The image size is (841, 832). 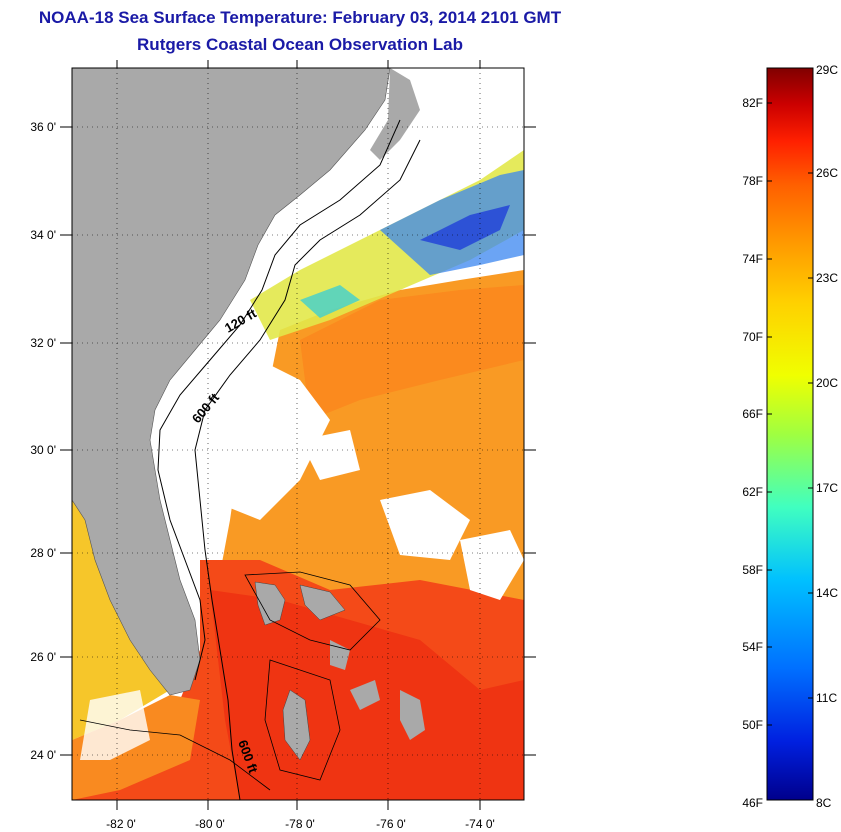 What do you see at coordinates (210, 824) in the screenshot?
I see `lon-label: -80 0'` at bounding box center [210, 824].